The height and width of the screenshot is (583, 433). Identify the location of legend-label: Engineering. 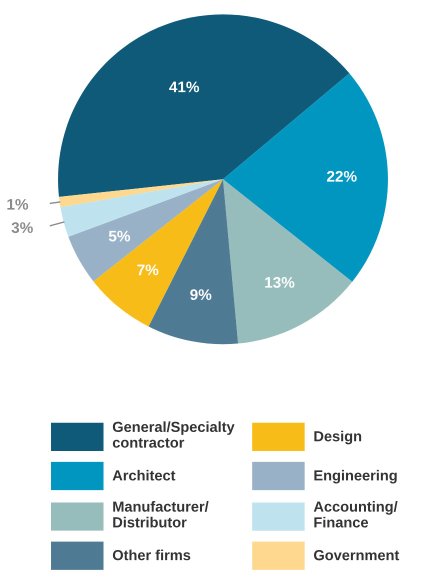
(355, 477).